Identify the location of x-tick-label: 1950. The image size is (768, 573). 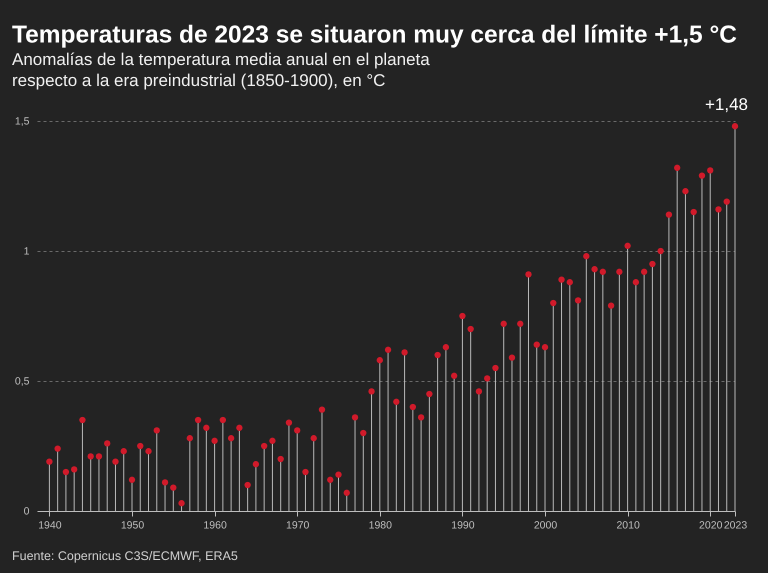
(132, 526).